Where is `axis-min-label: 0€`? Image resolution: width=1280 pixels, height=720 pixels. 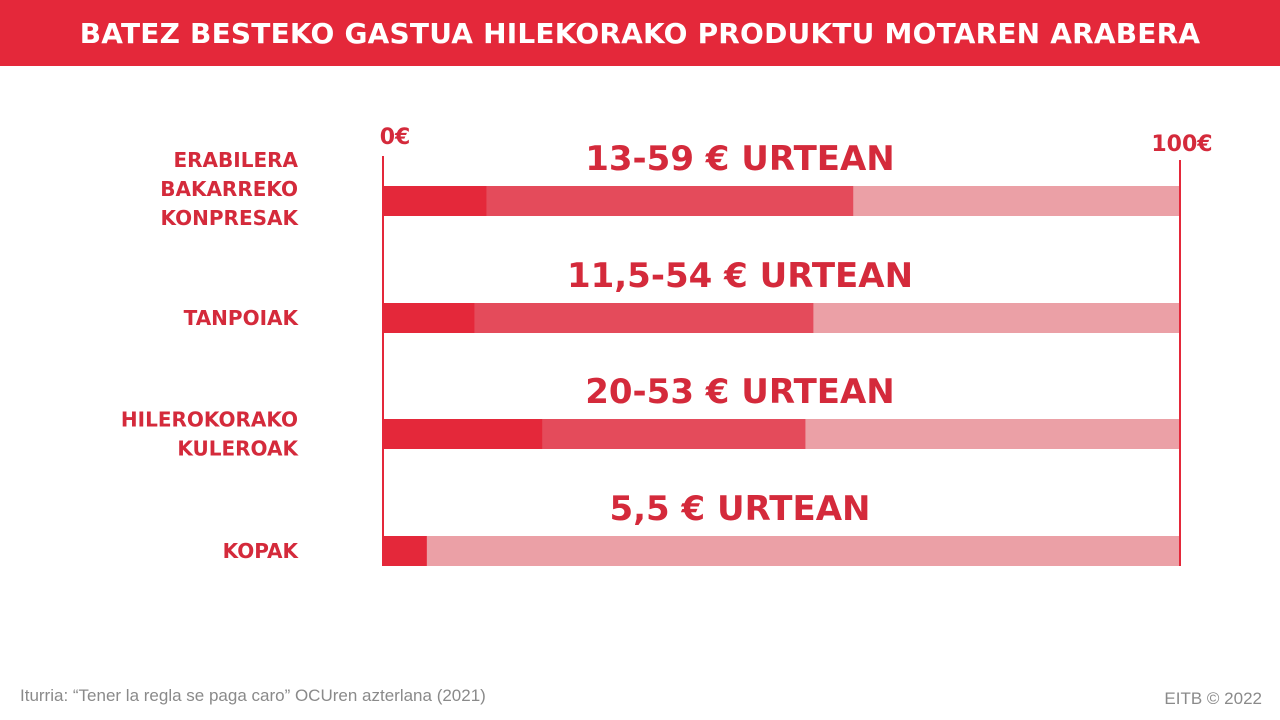 axis-min-label: 0€ is located at coordinates (395, 137).